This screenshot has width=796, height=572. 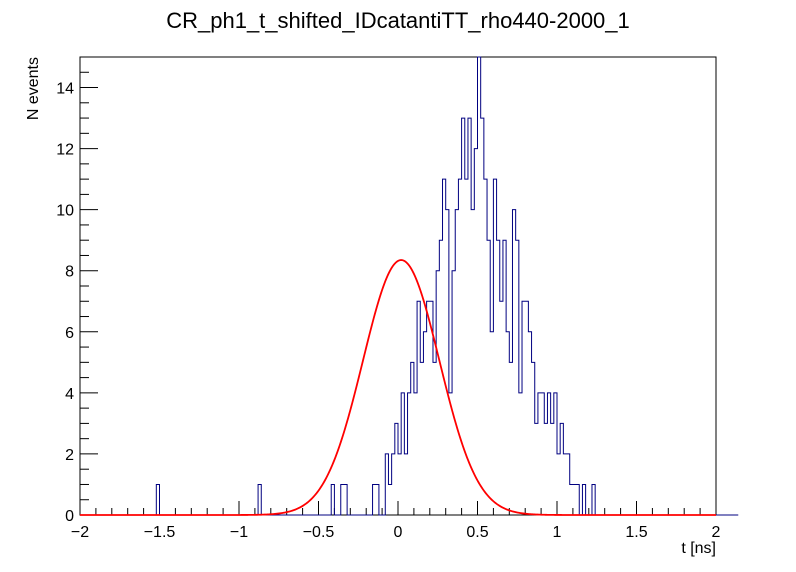 What do you see at coordinates (396, 521) in the screenshot?
I see `x-axis: −2 −1.5 −1 −0.5 0 0.5 1 1.5 2` at bounding box center [396, 521].